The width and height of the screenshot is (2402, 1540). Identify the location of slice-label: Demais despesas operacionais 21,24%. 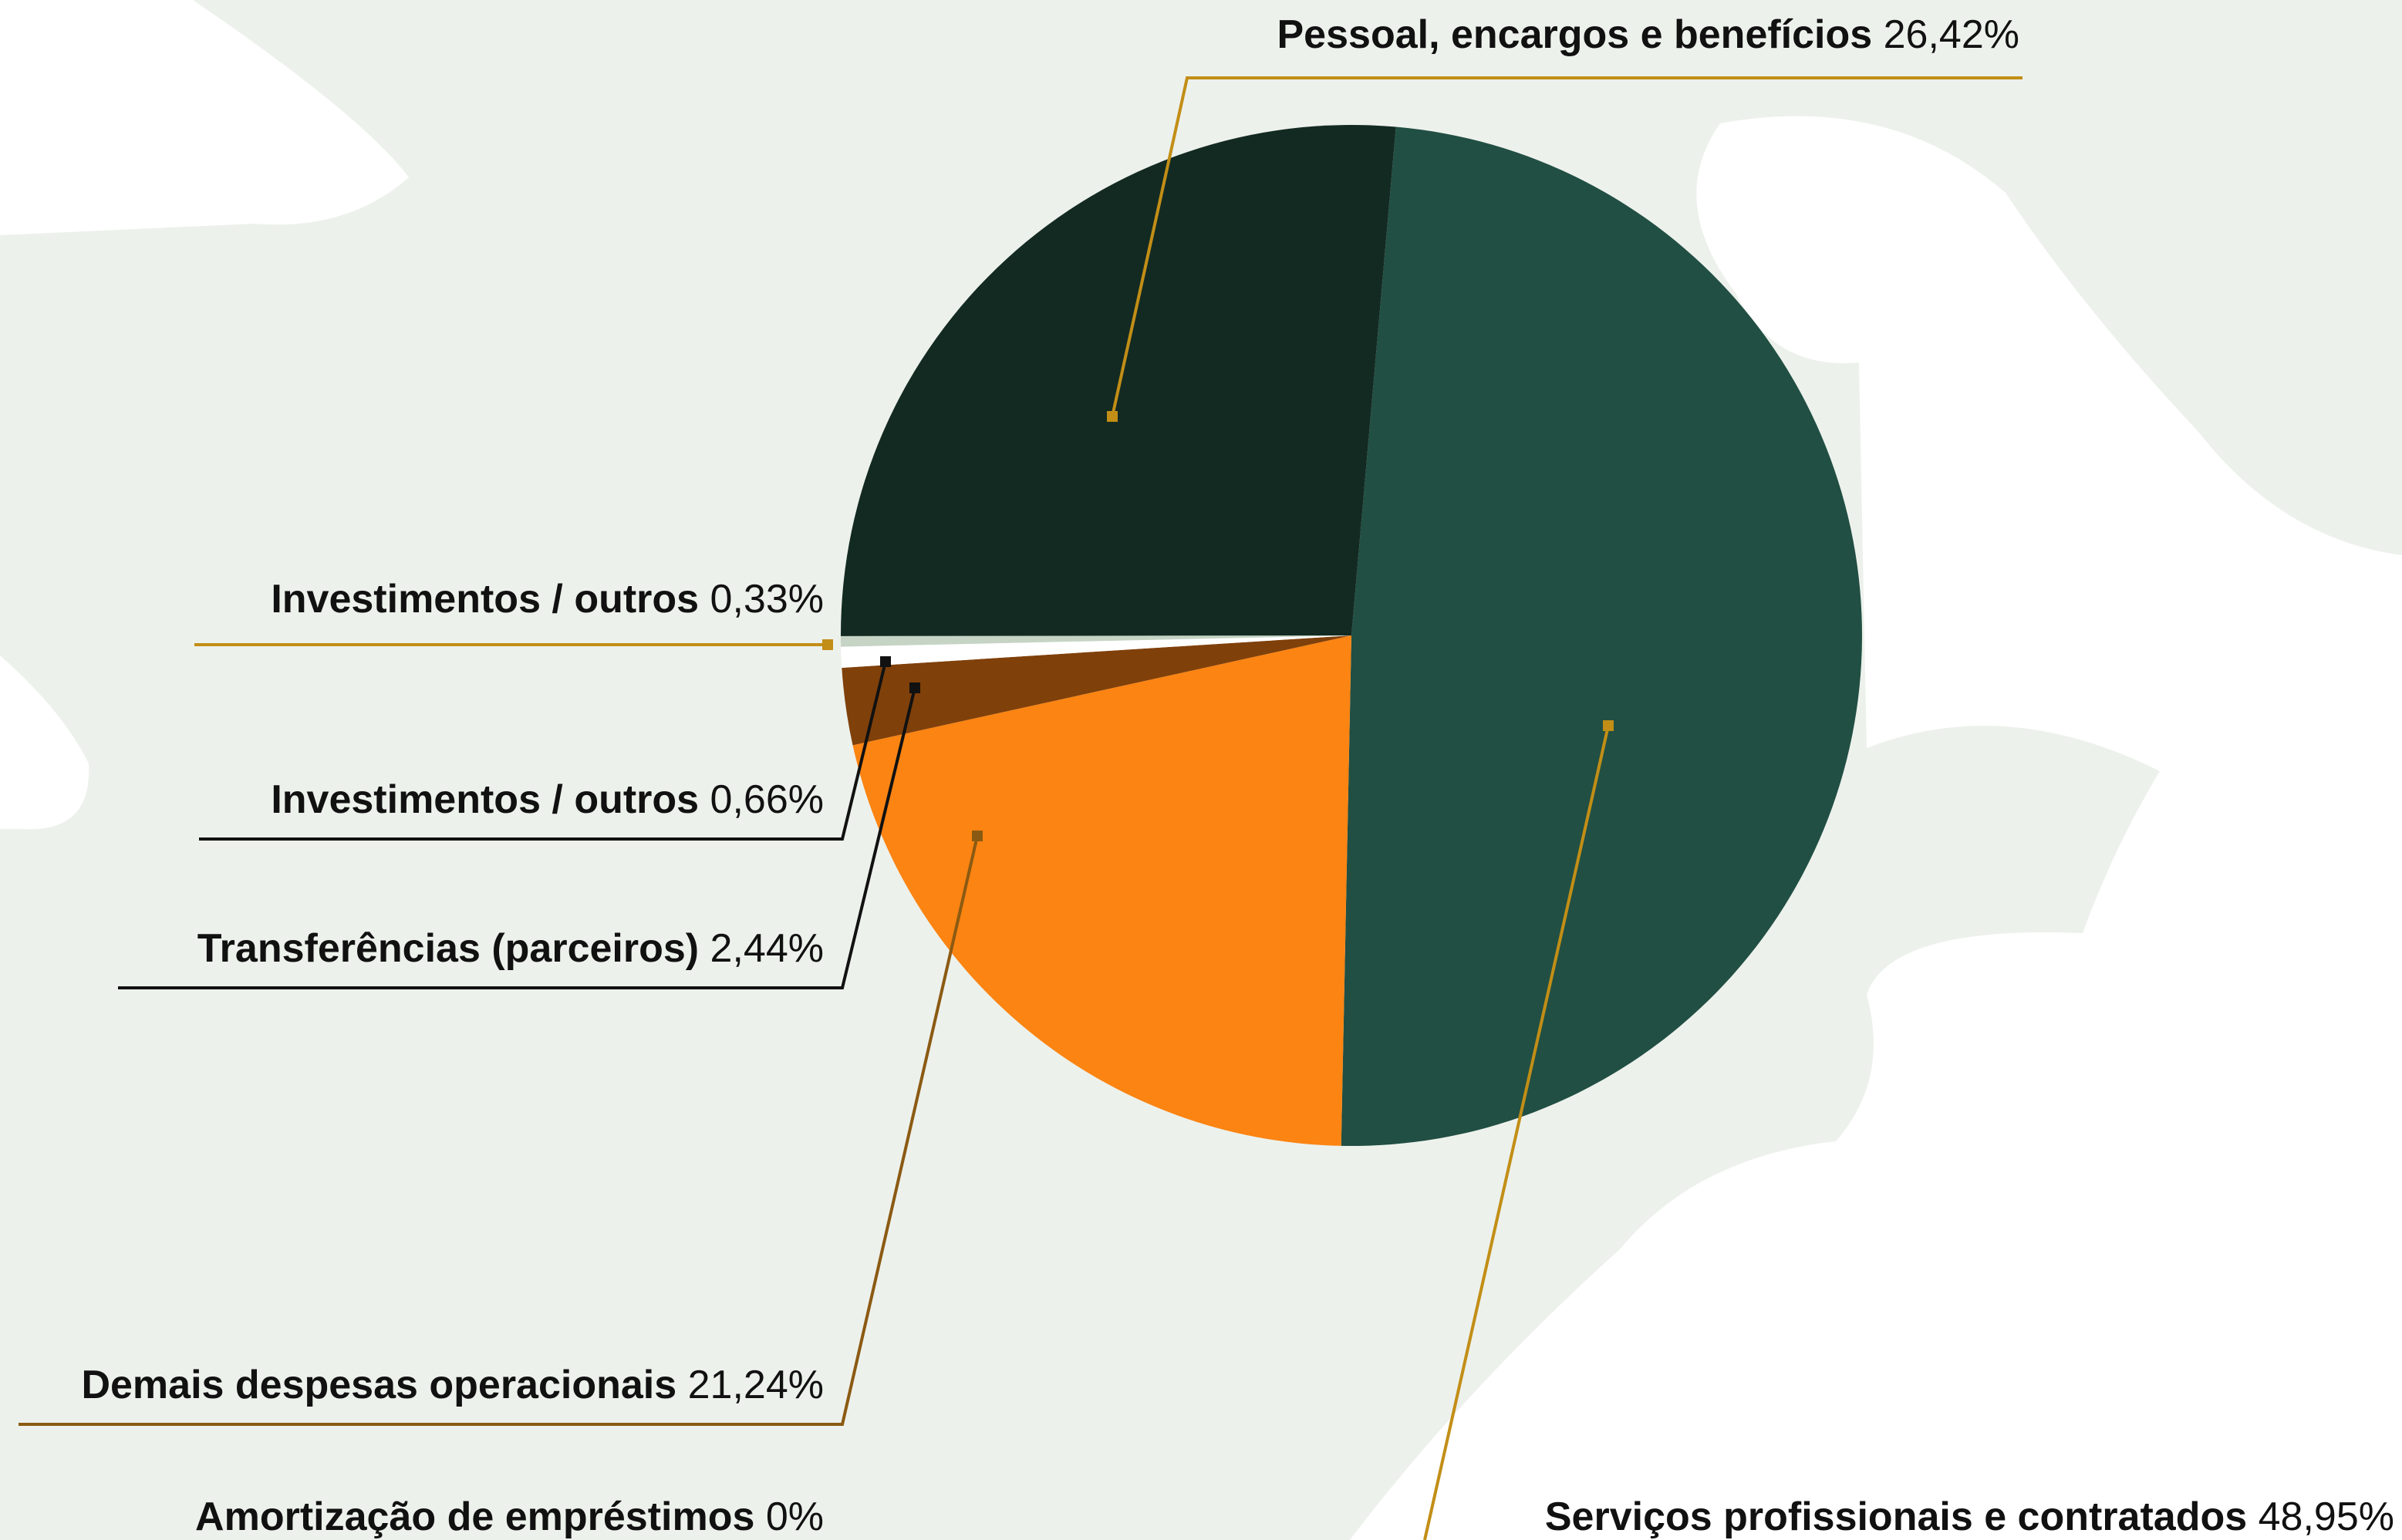
(452, 1385).